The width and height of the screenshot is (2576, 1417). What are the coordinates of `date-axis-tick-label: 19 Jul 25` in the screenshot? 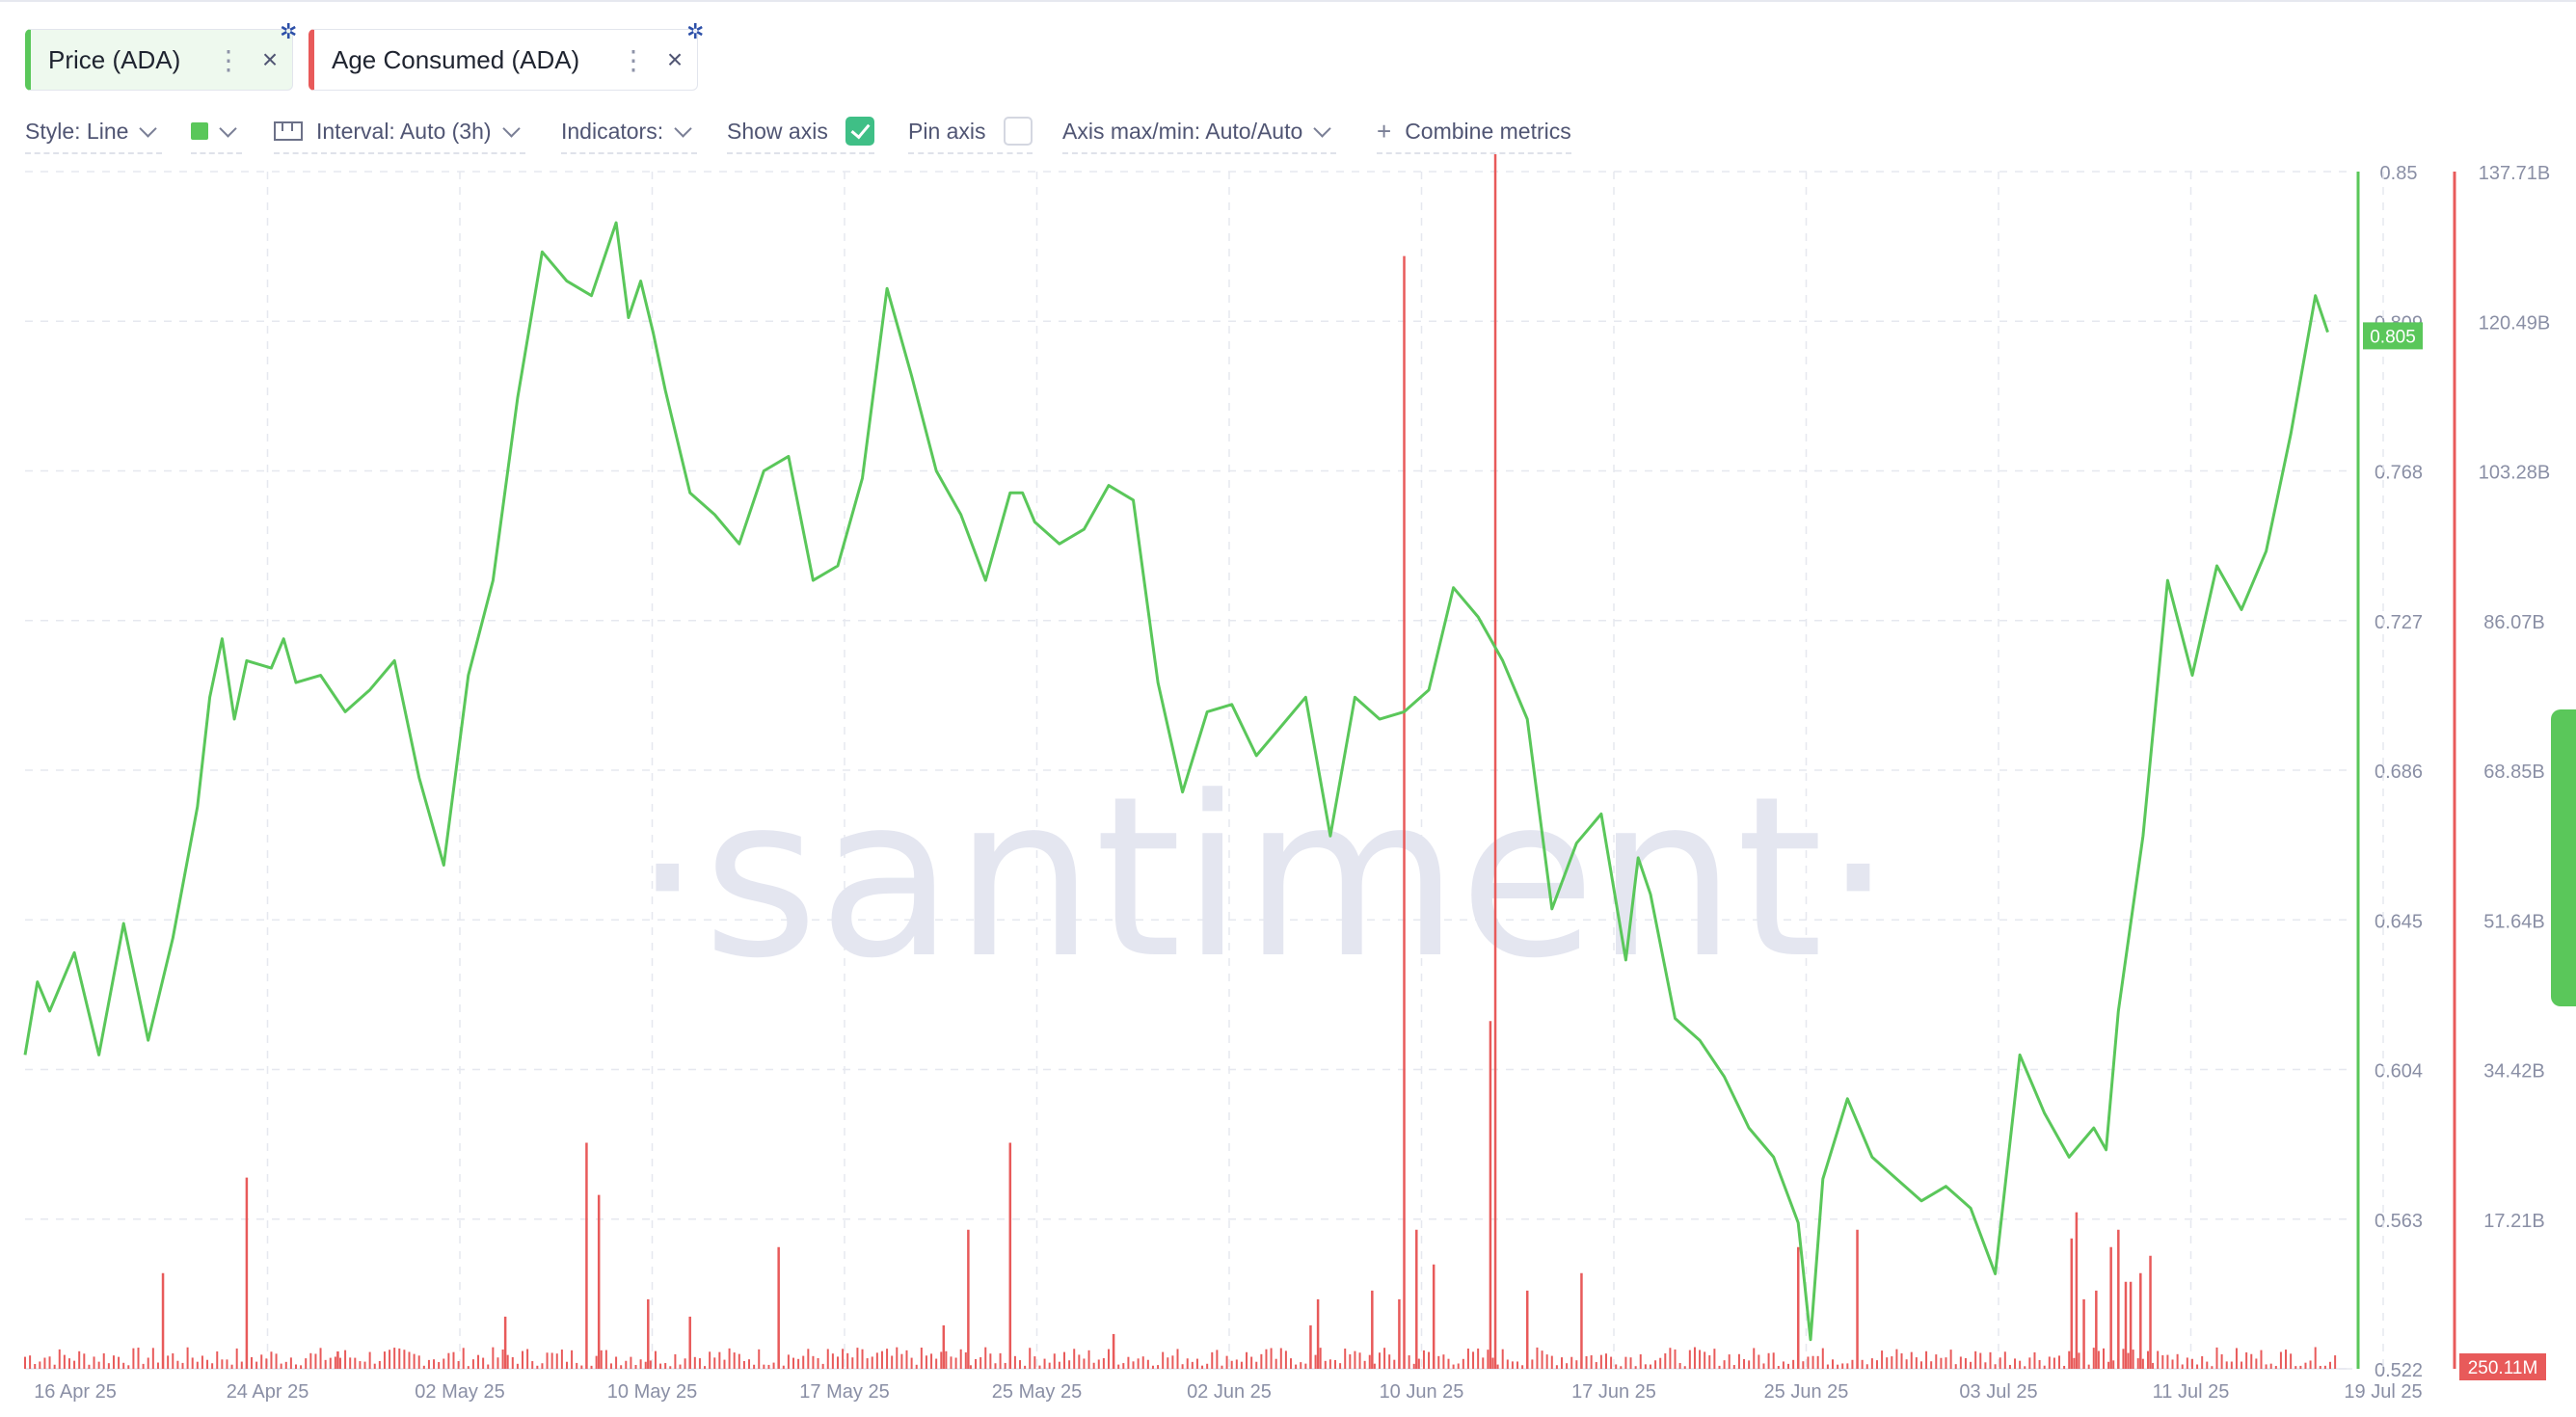 It's located at (2383, 1392).